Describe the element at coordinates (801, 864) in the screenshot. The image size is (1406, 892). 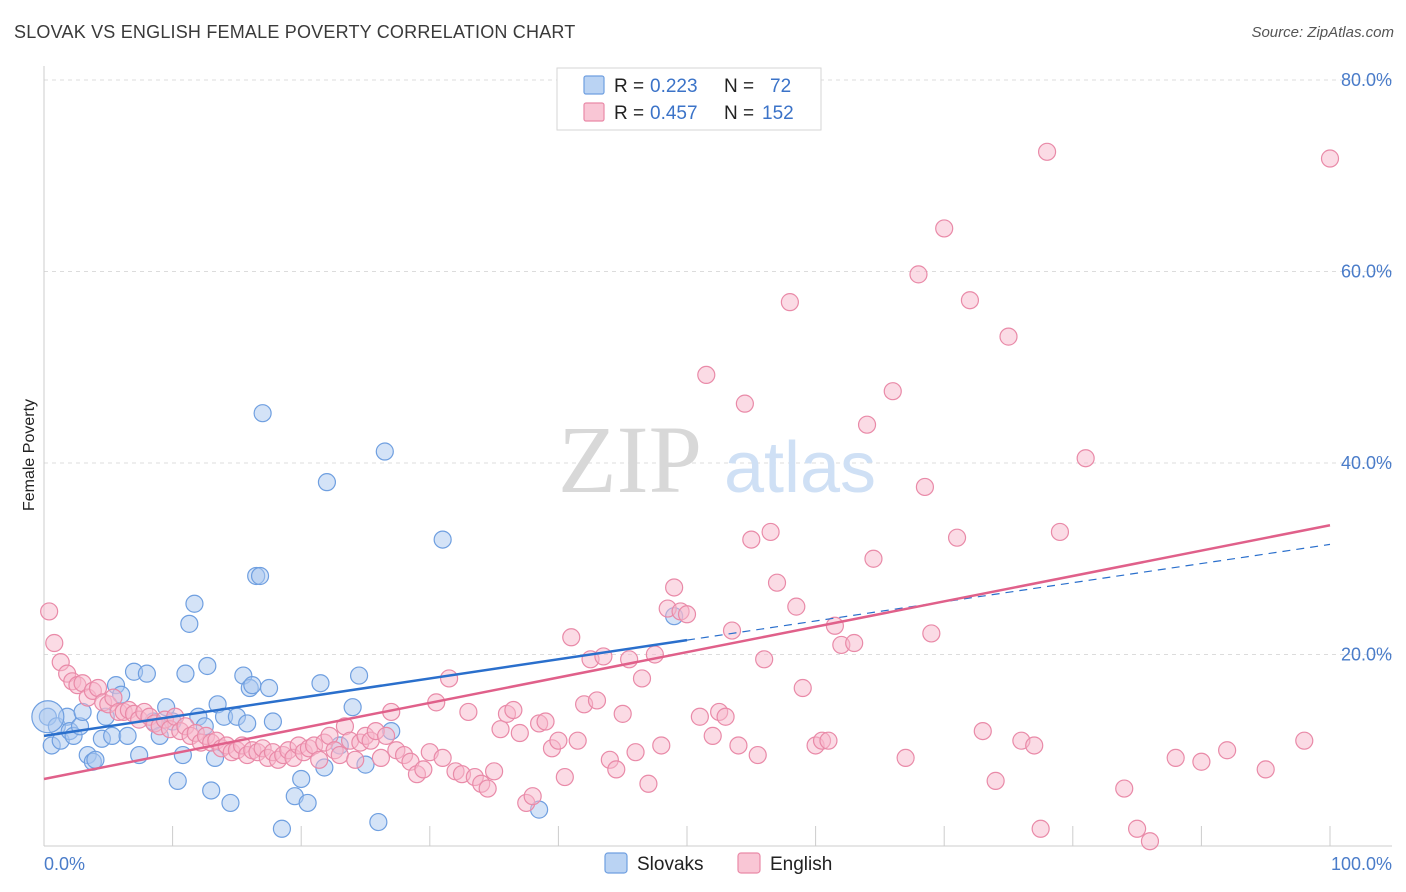
I see `bottom-legend-english: English` at that location.